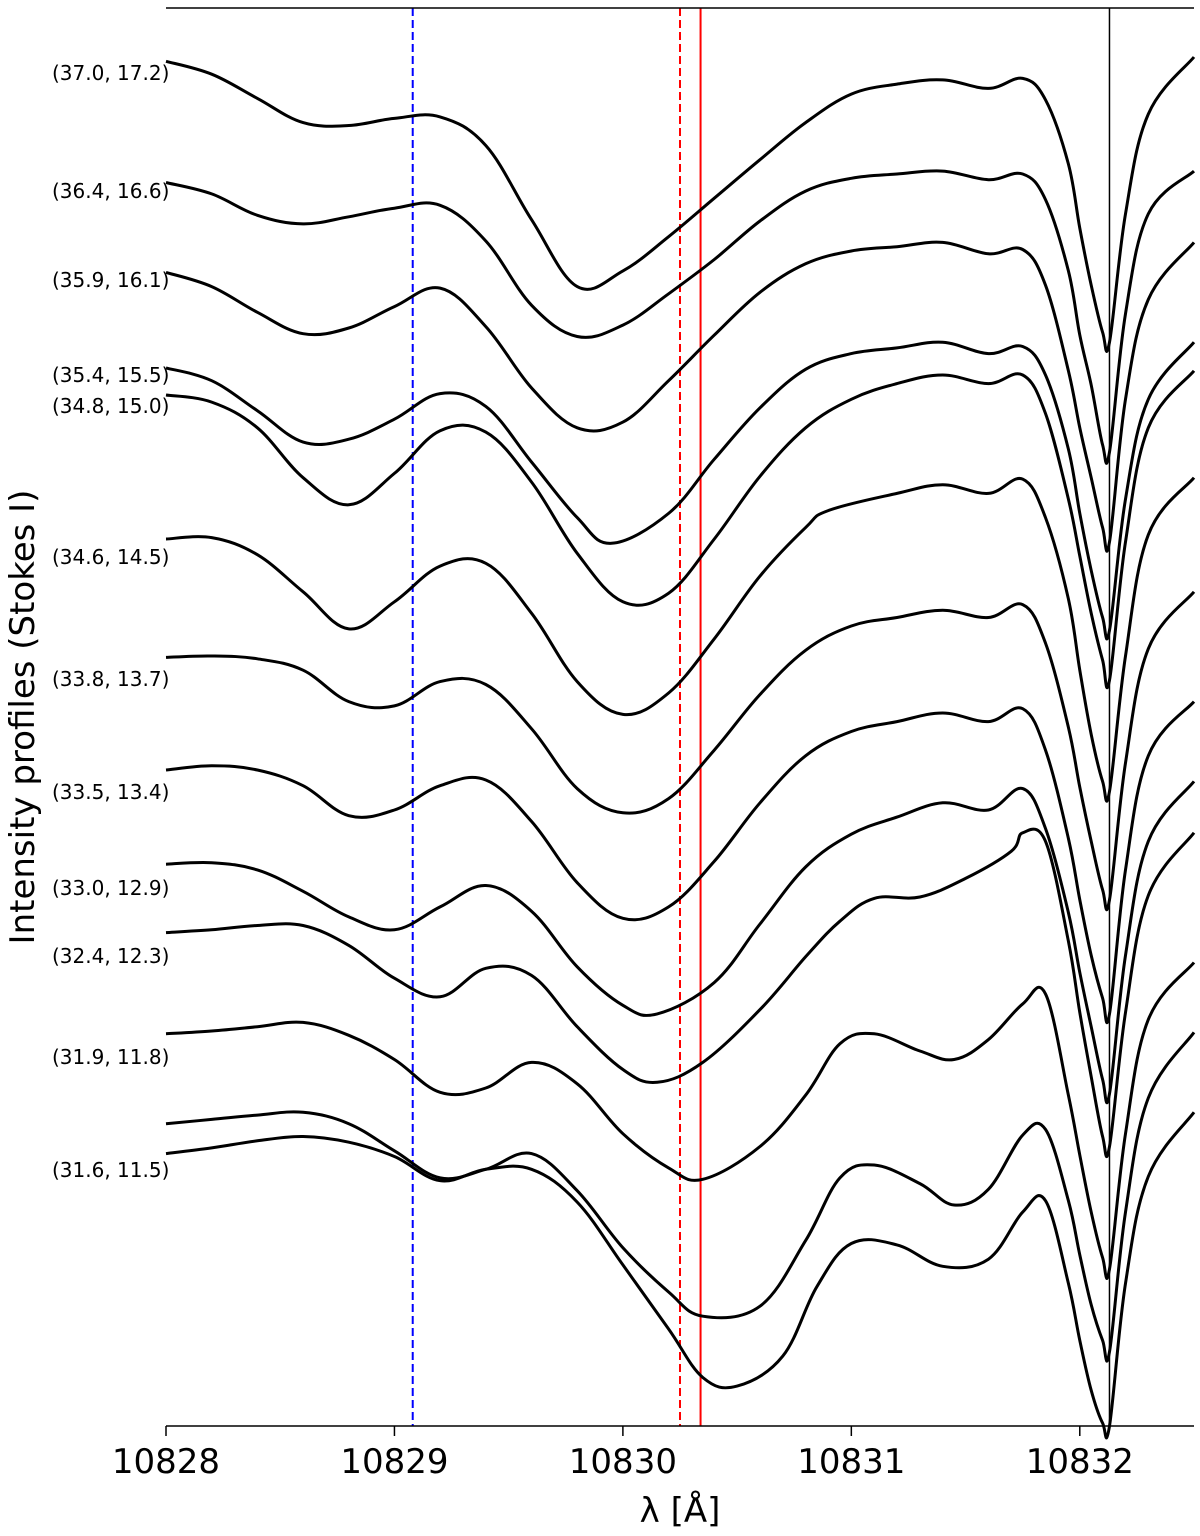 This screenshot has width=1200, height=1536. What do you see at coordinates (1080, 1462) in the screenshot?
I see `x-tick-label-10832: 10832` at bounding box center [1080, 1462].